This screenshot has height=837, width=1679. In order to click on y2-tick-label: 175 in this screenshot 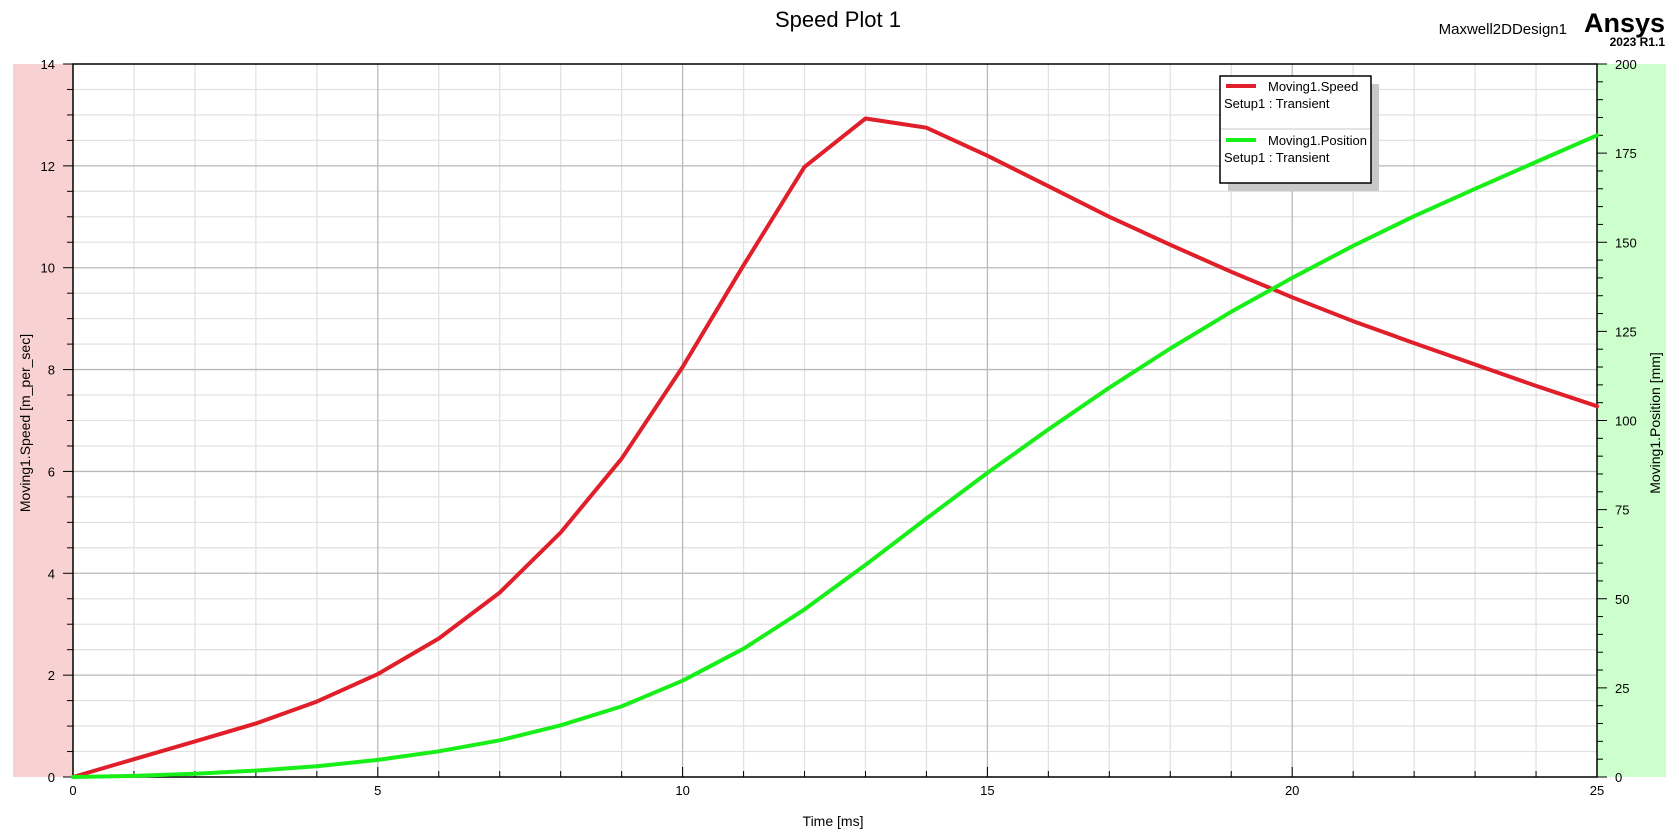, I will do `click(1626, 153)`.